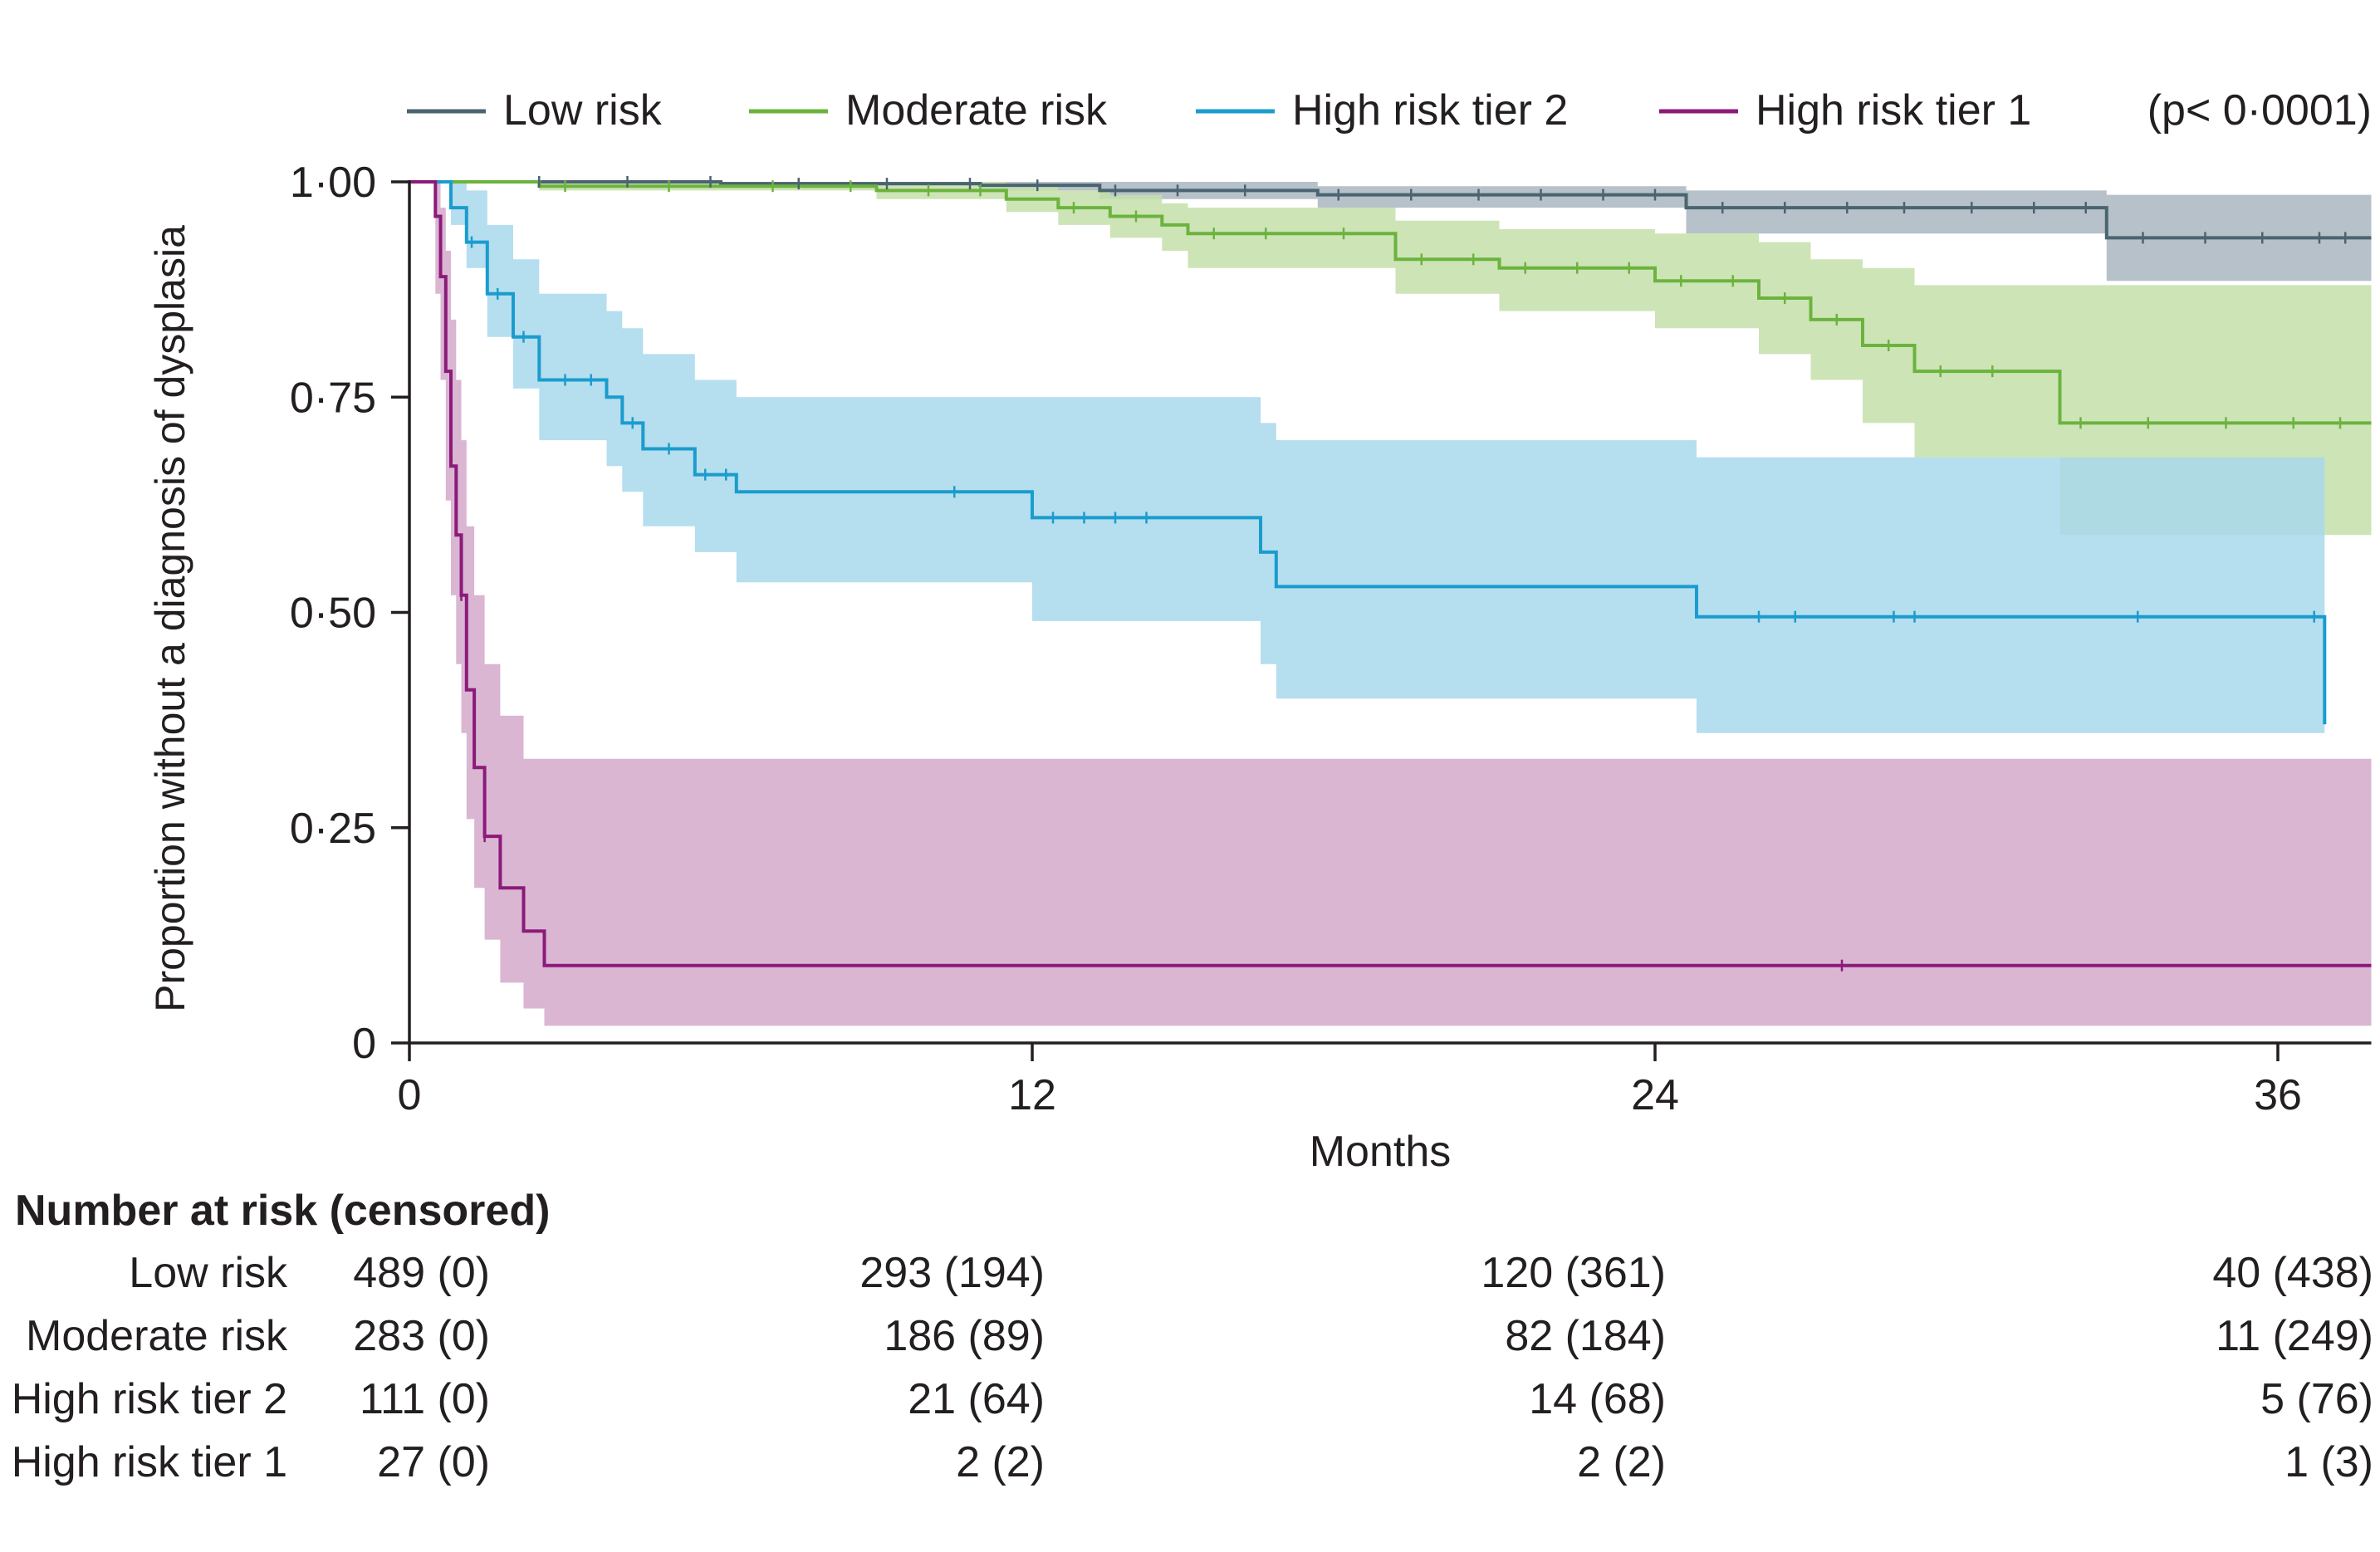 Image resolution: width=2380 pixels, height=1552 pixels. I want to click on y-tick-label: 0·75, so click(333, 398).